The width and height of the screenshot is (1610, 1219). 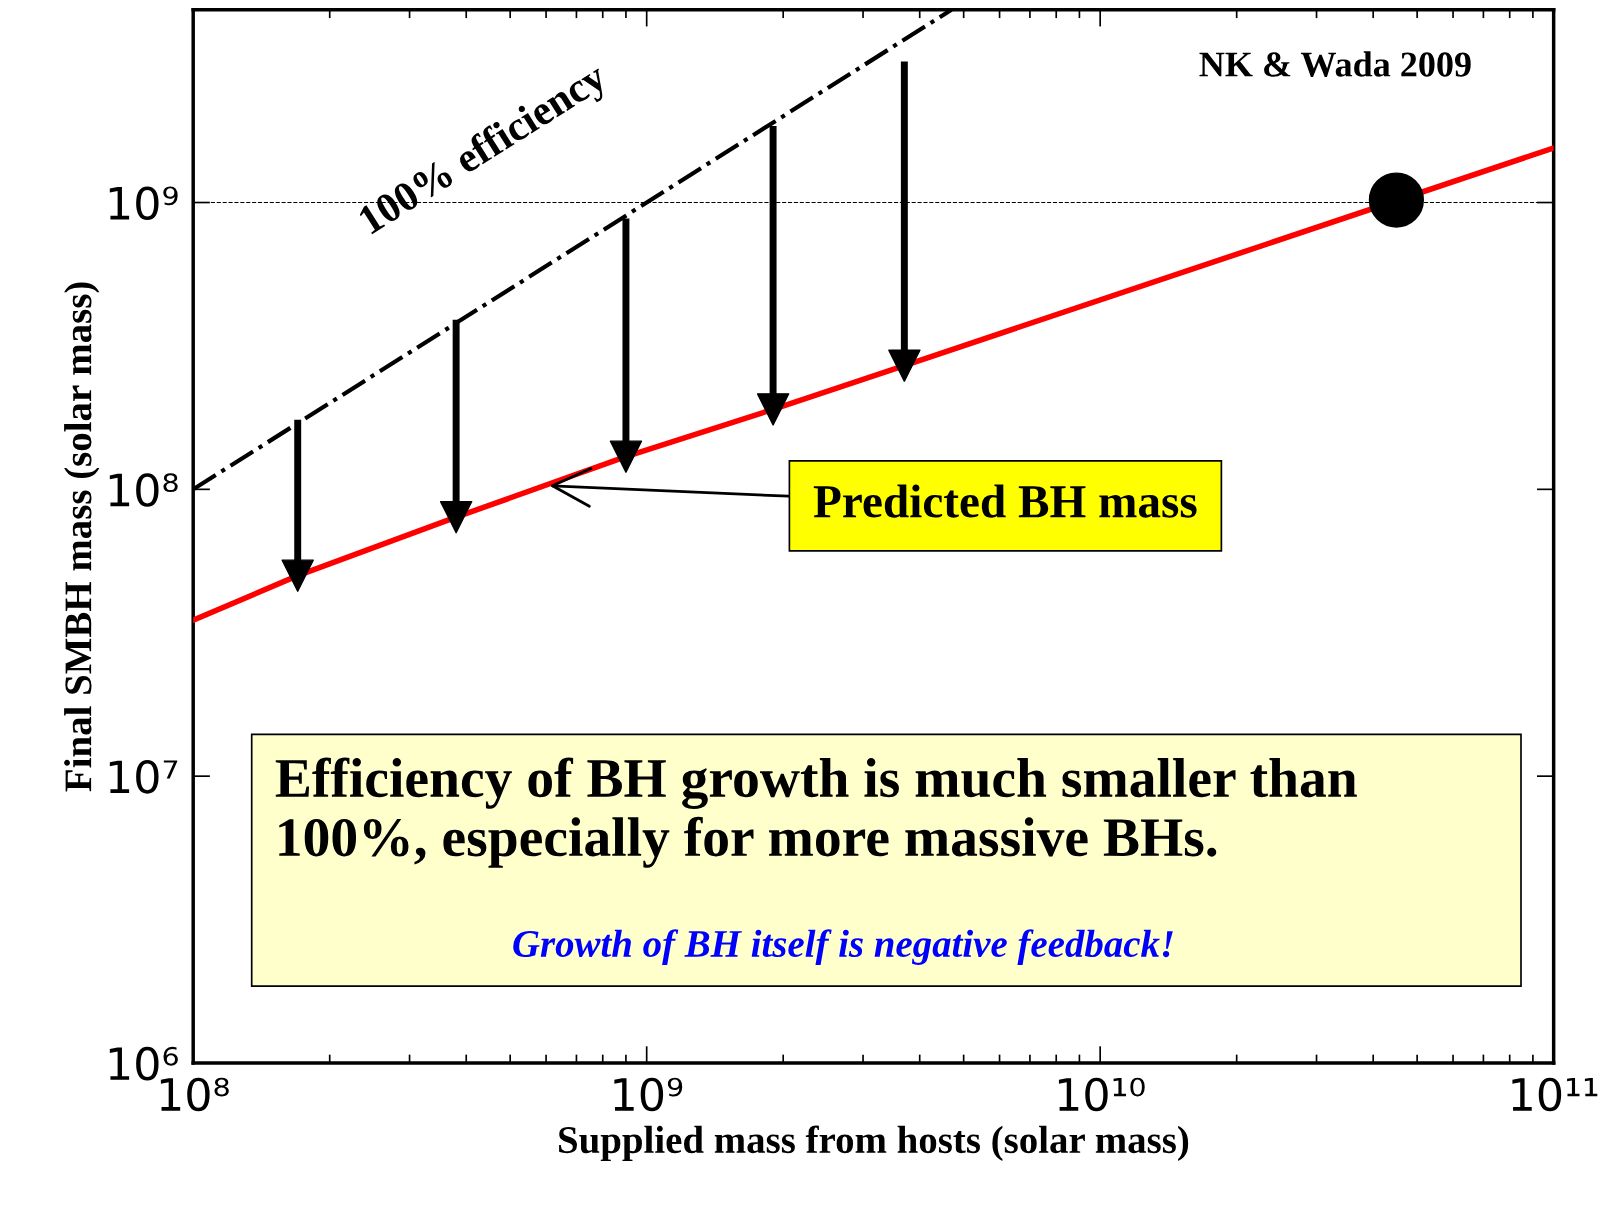 What do you see at coordinates (1101, 1094) in the screenshot?
I see `x-tick-label: 10¹⁰` at bounding box center [1101, 1094].